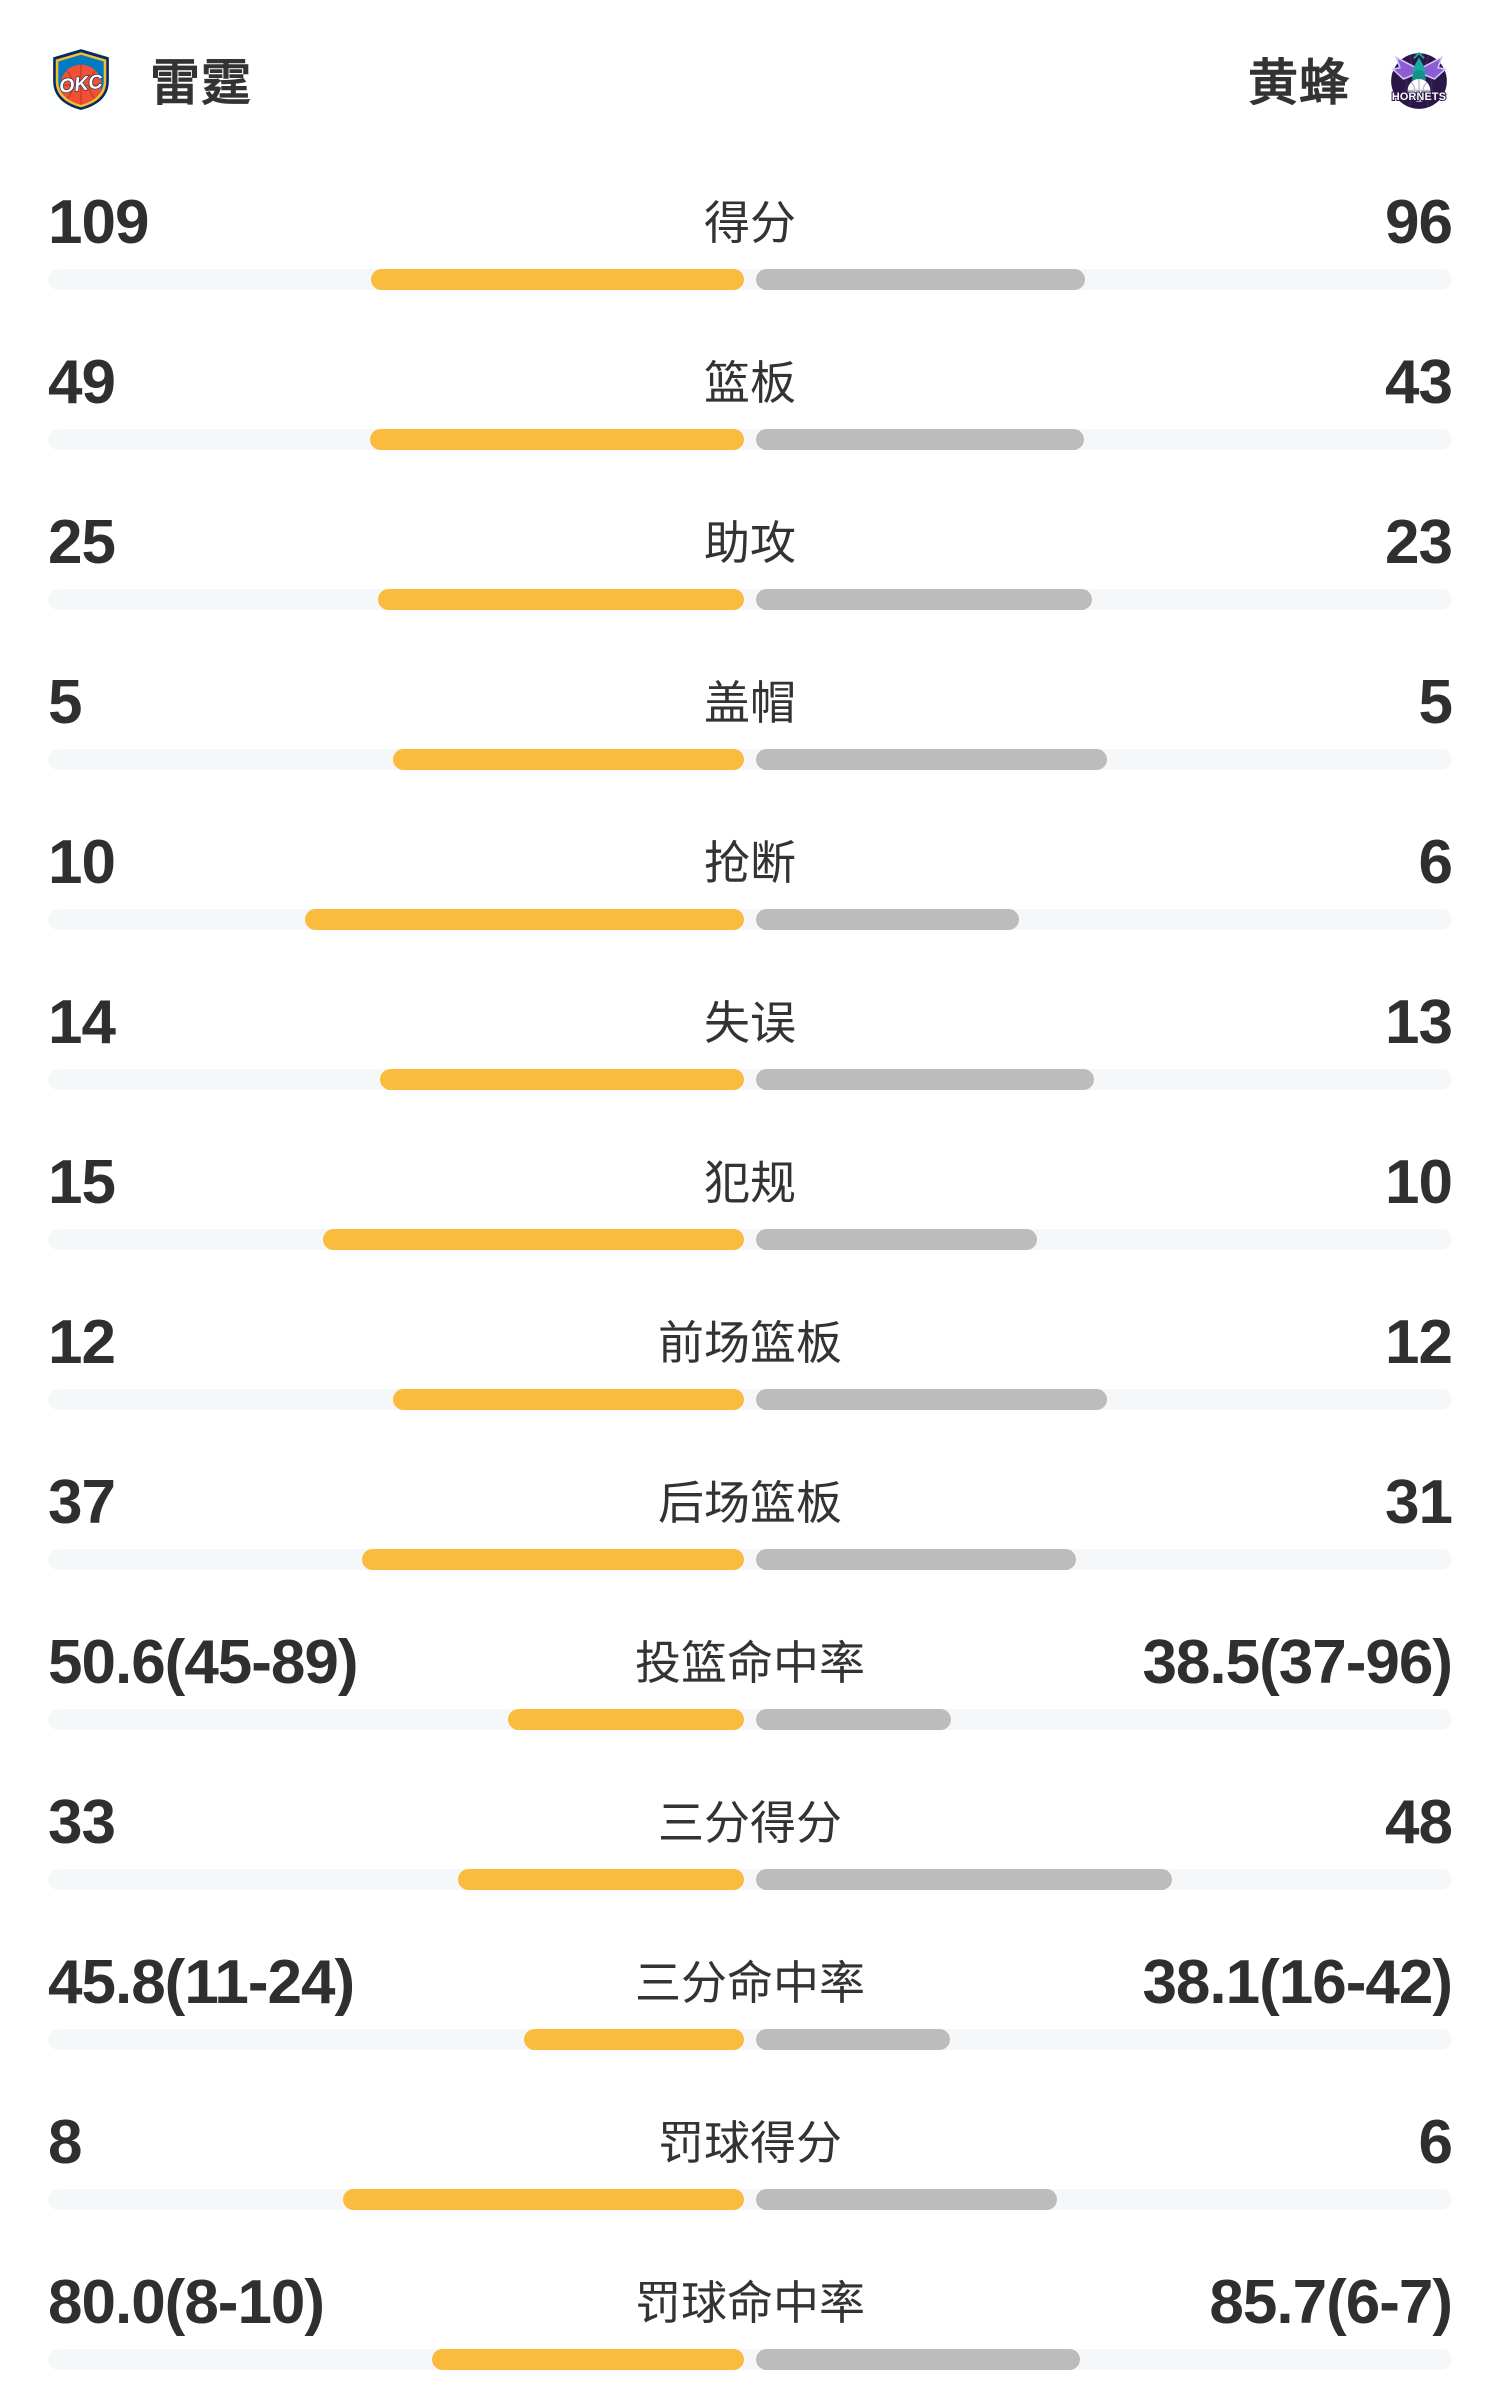 This screenshot has height=2400, width=1500. I want to click on stat-label: 犯规, so click(750, 1183).